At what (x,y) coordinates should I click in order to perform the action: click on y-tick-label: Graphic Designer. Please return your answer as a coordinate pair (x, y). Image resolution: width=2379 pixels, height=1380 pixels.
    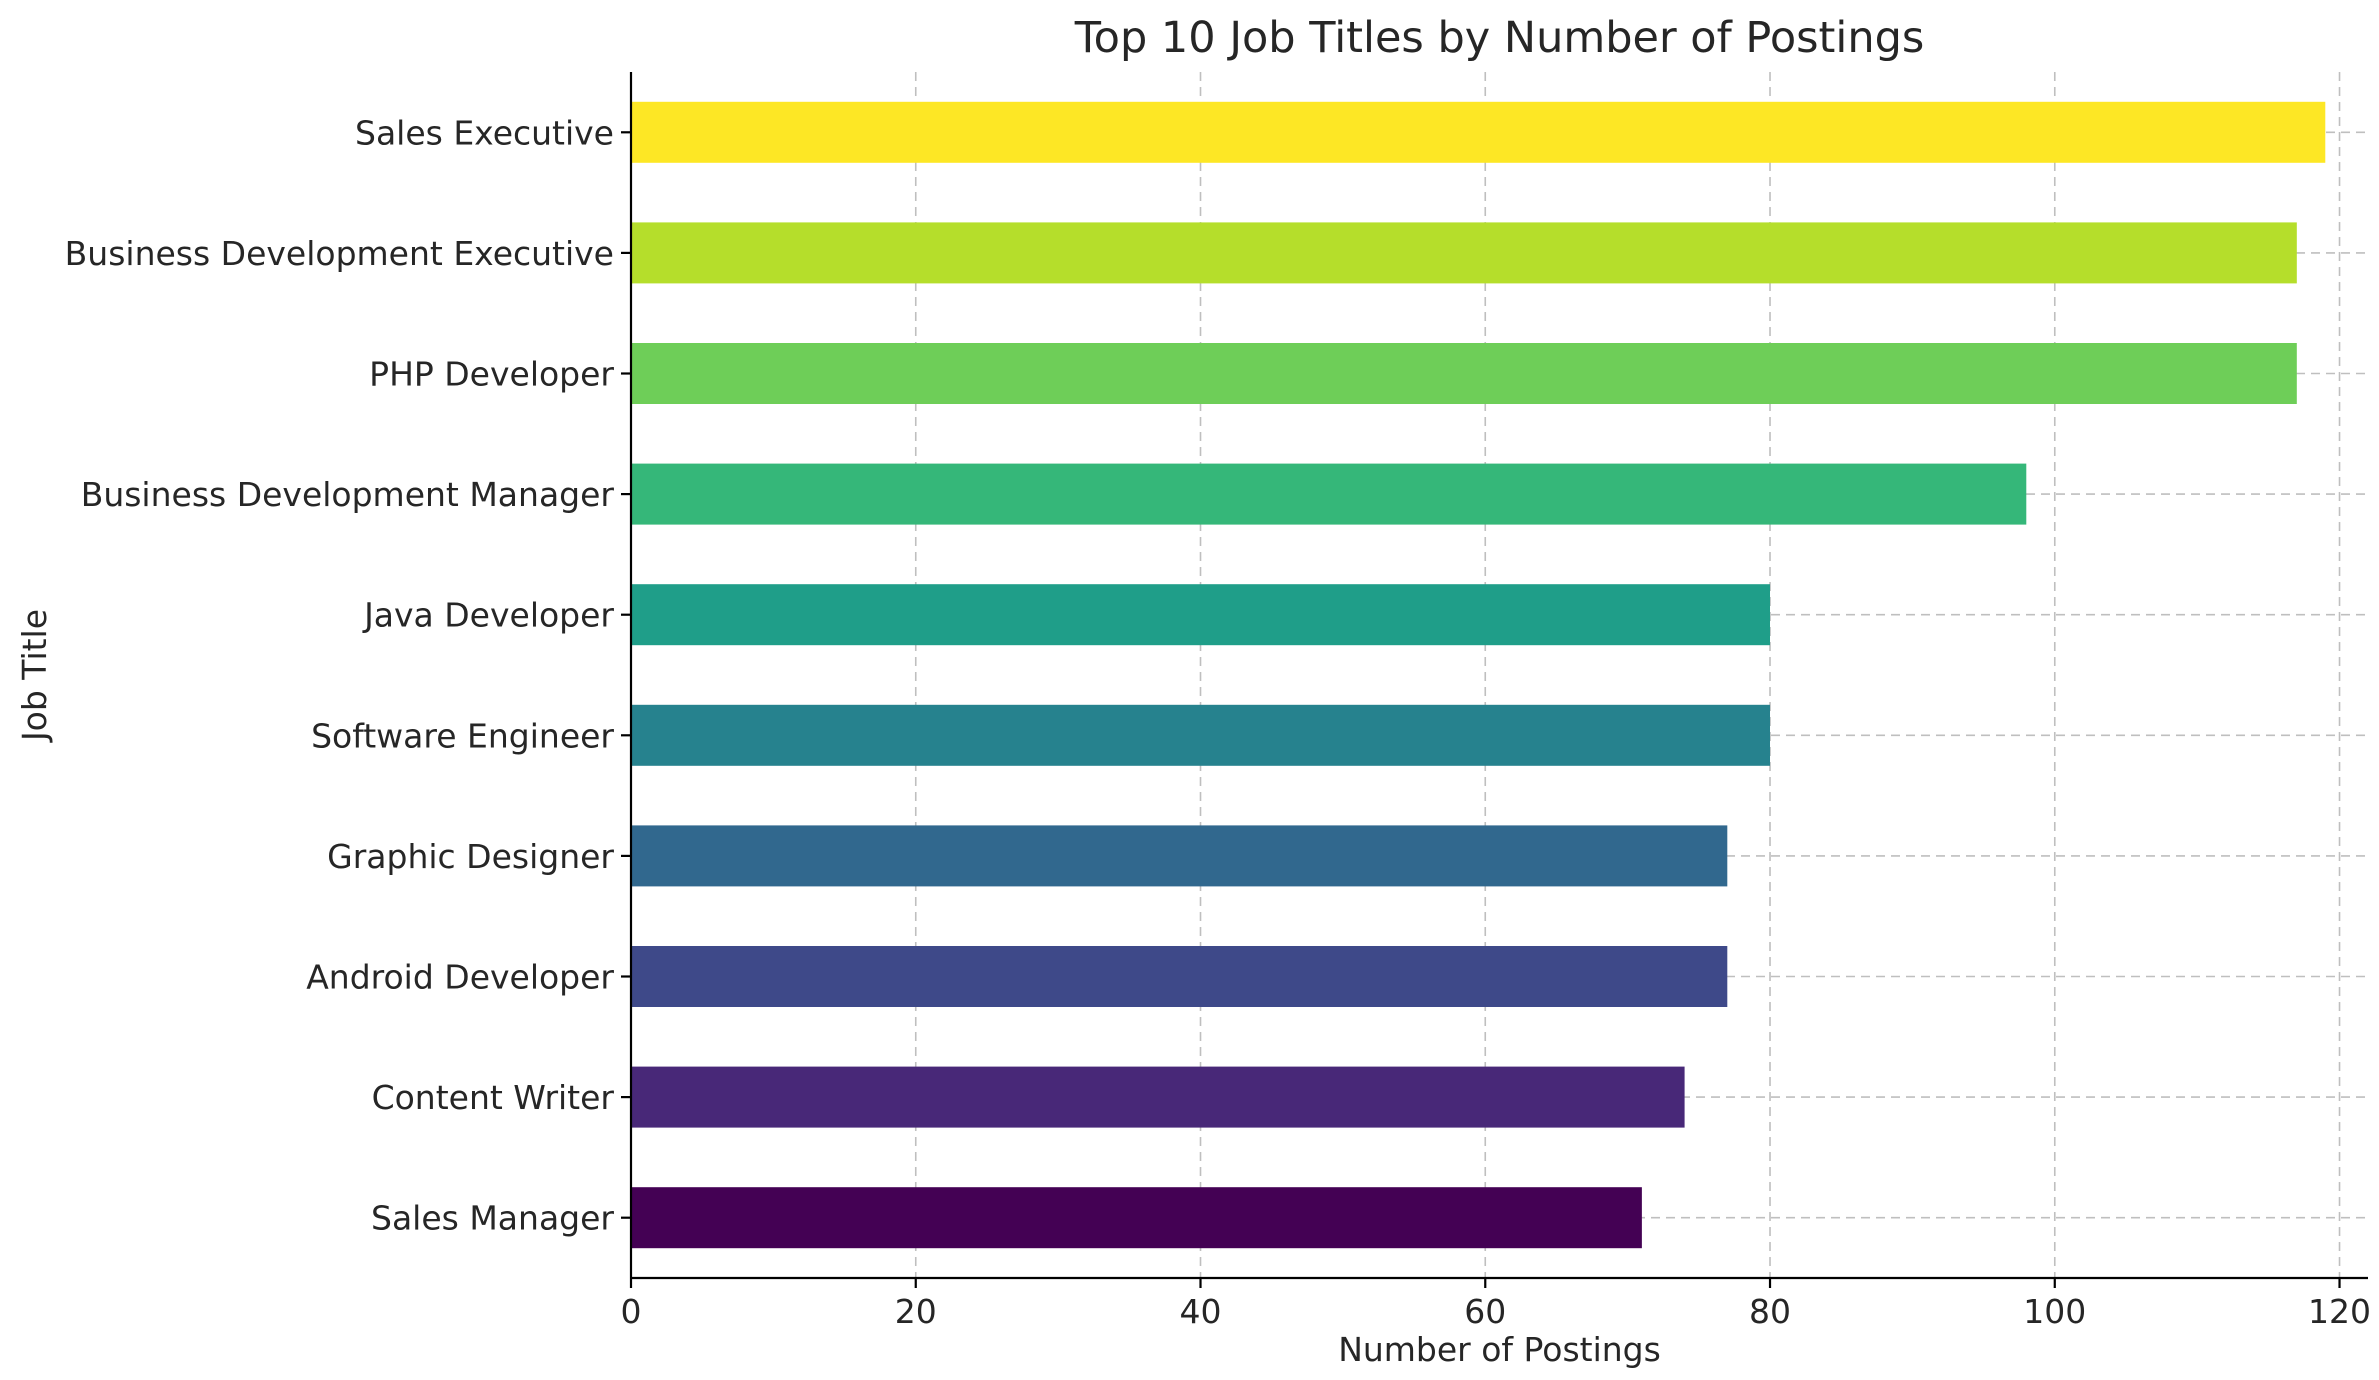
    Looking at the image, I should click on (470, 856).